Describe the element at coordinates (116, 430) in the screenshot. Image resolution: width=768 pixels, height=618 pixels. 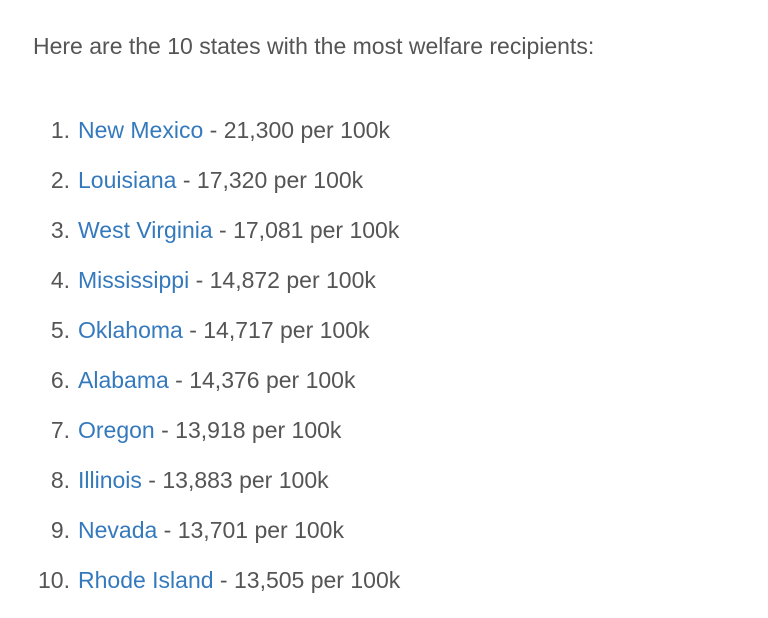
I see `state-link: Oregon` at that location.